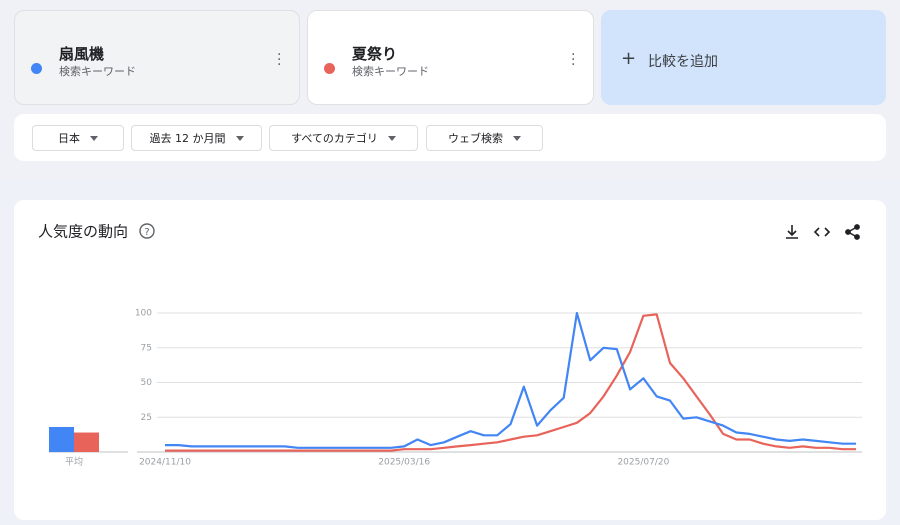 The image size is (900, 525). I want to click on filter-button: 日本, so click(78, 138).